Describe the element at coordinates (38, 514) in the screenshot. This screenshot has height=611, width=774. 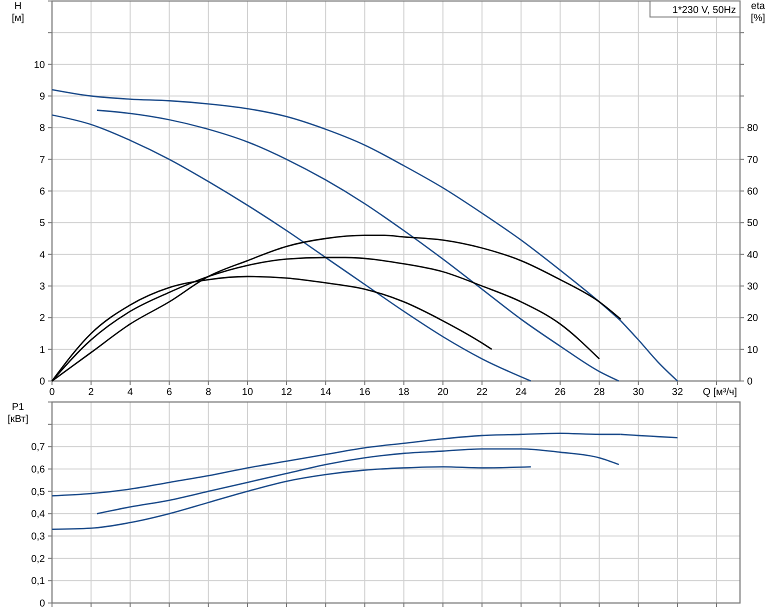
I see `y-tick-label: 0,4` at that location.